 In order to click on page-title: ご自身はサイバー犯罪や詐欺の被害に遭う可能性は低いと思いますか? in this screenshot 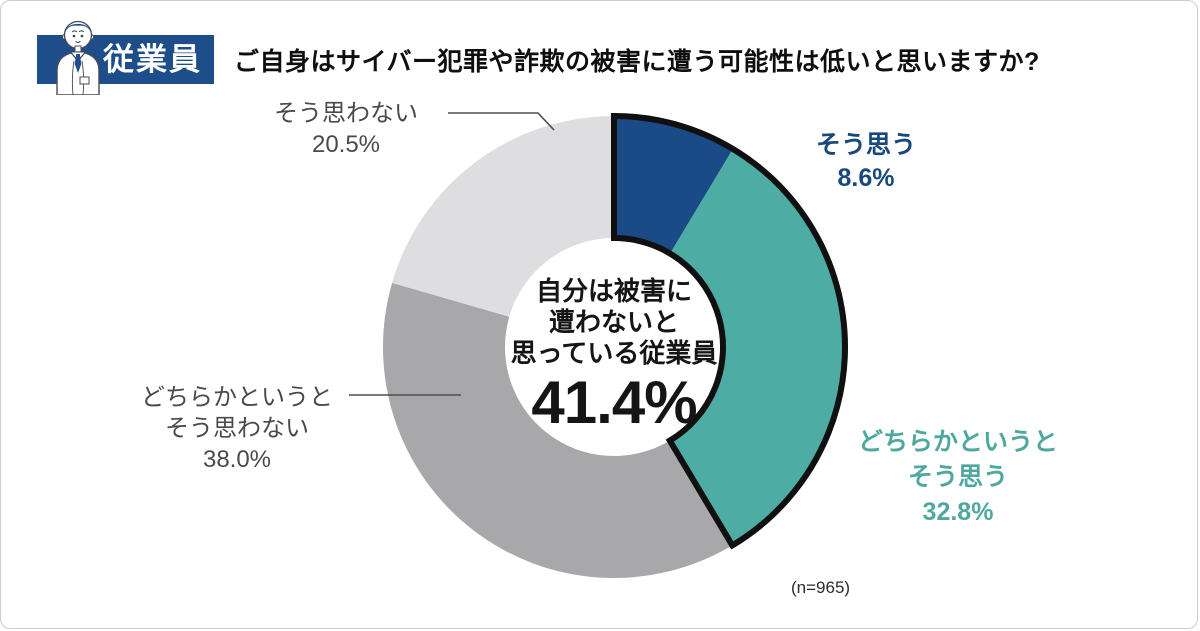, I will do `click(637, 62)`.